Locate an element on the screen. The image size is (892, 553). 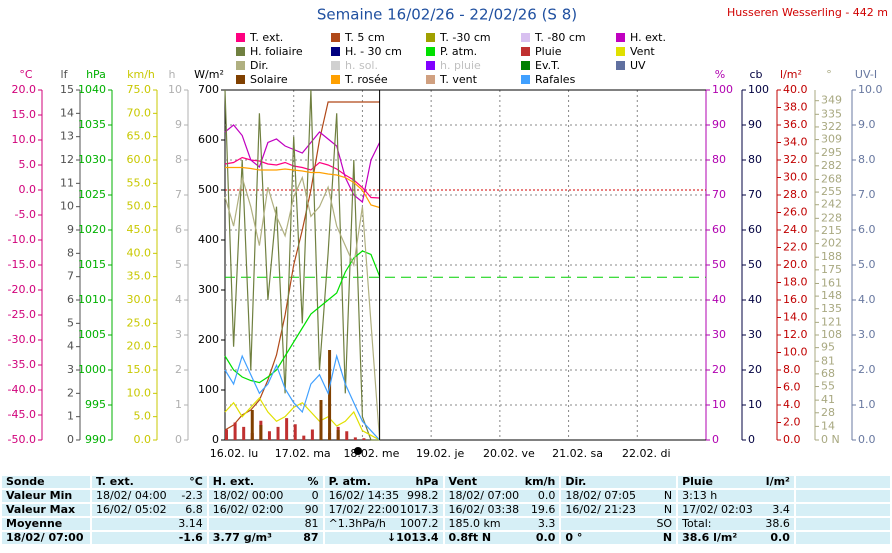
y-tick-label: -10.0 is located at coordinates (22, 239).